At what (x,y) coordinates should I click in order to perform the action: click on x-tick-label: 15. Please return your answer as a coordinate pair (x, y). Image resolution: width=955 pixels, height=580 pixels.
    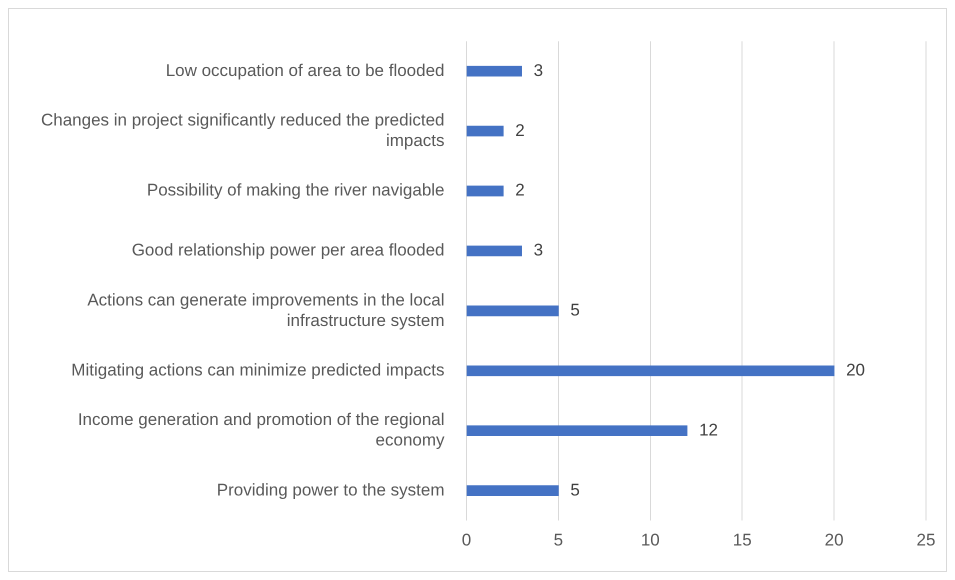
    Looking at the image, I should click on (742, 540).